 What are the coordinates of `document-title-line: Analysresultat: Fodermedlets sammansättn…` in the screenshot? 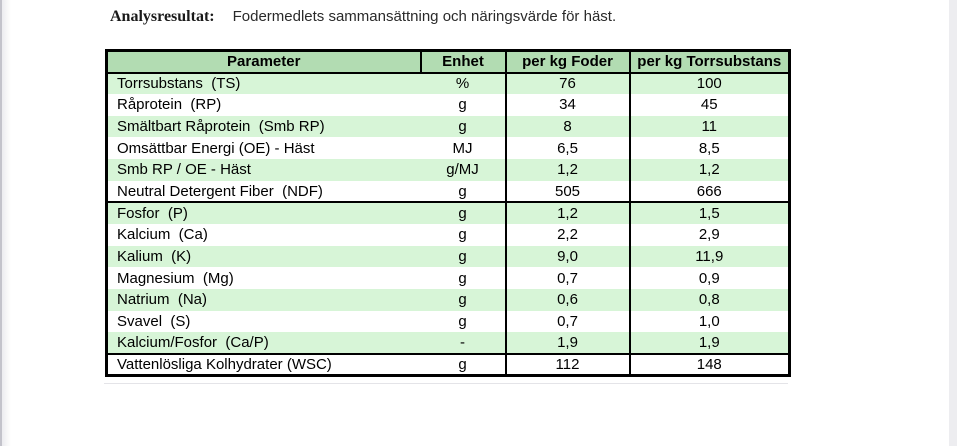 It's located at (363, 17).